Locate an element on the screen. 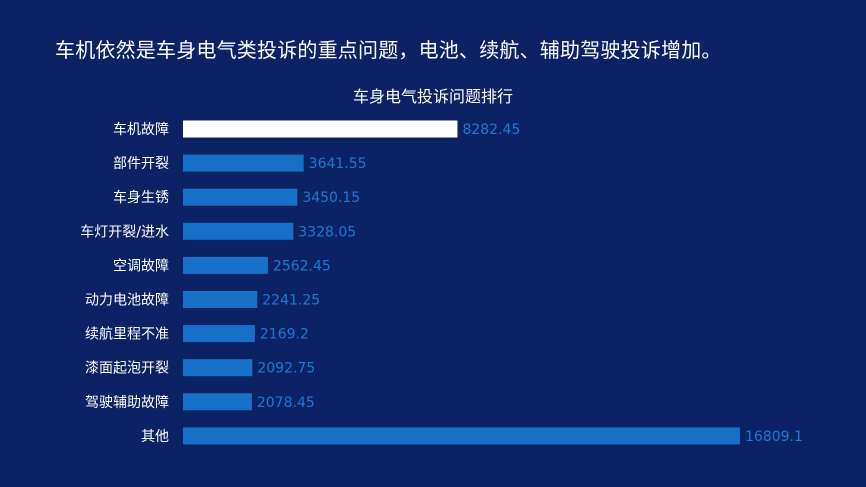 The image size is (866, 487). category-label: 车身生锈 is located at coordinates (141, 197).